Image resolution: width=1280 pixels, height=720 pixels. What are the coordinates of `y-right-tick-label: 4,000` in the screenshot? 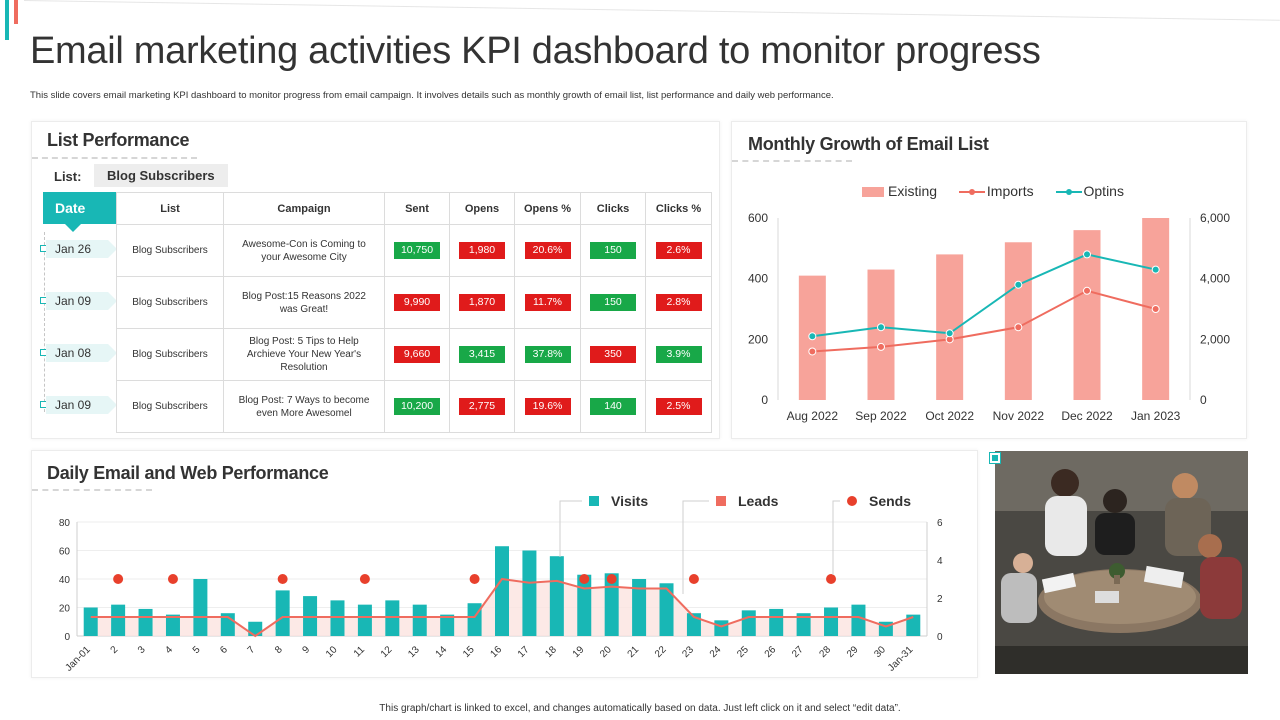 It's located at (1215, 279).